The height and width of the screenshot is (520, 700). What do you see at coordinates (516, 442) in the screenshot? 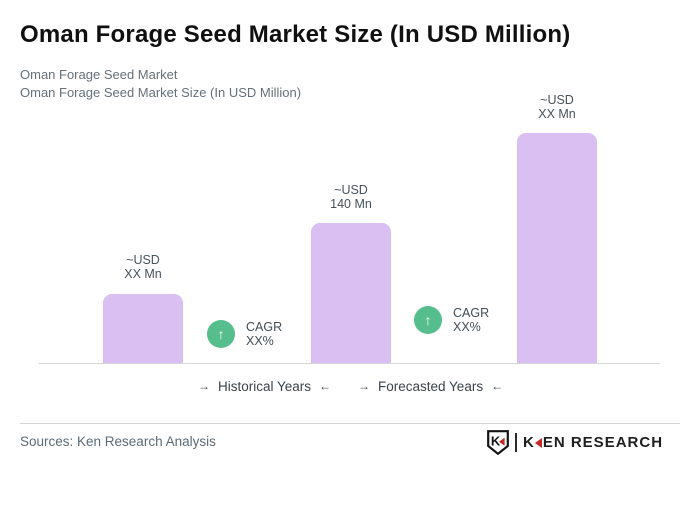
I see `logo-separator` at bounding box center [516, 442].